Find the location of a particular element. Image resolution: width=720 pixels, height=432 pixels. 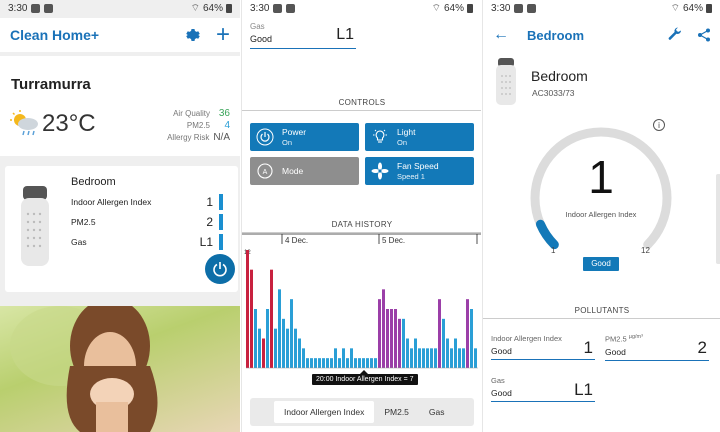

power-icon is located at coordinates (220, 269).